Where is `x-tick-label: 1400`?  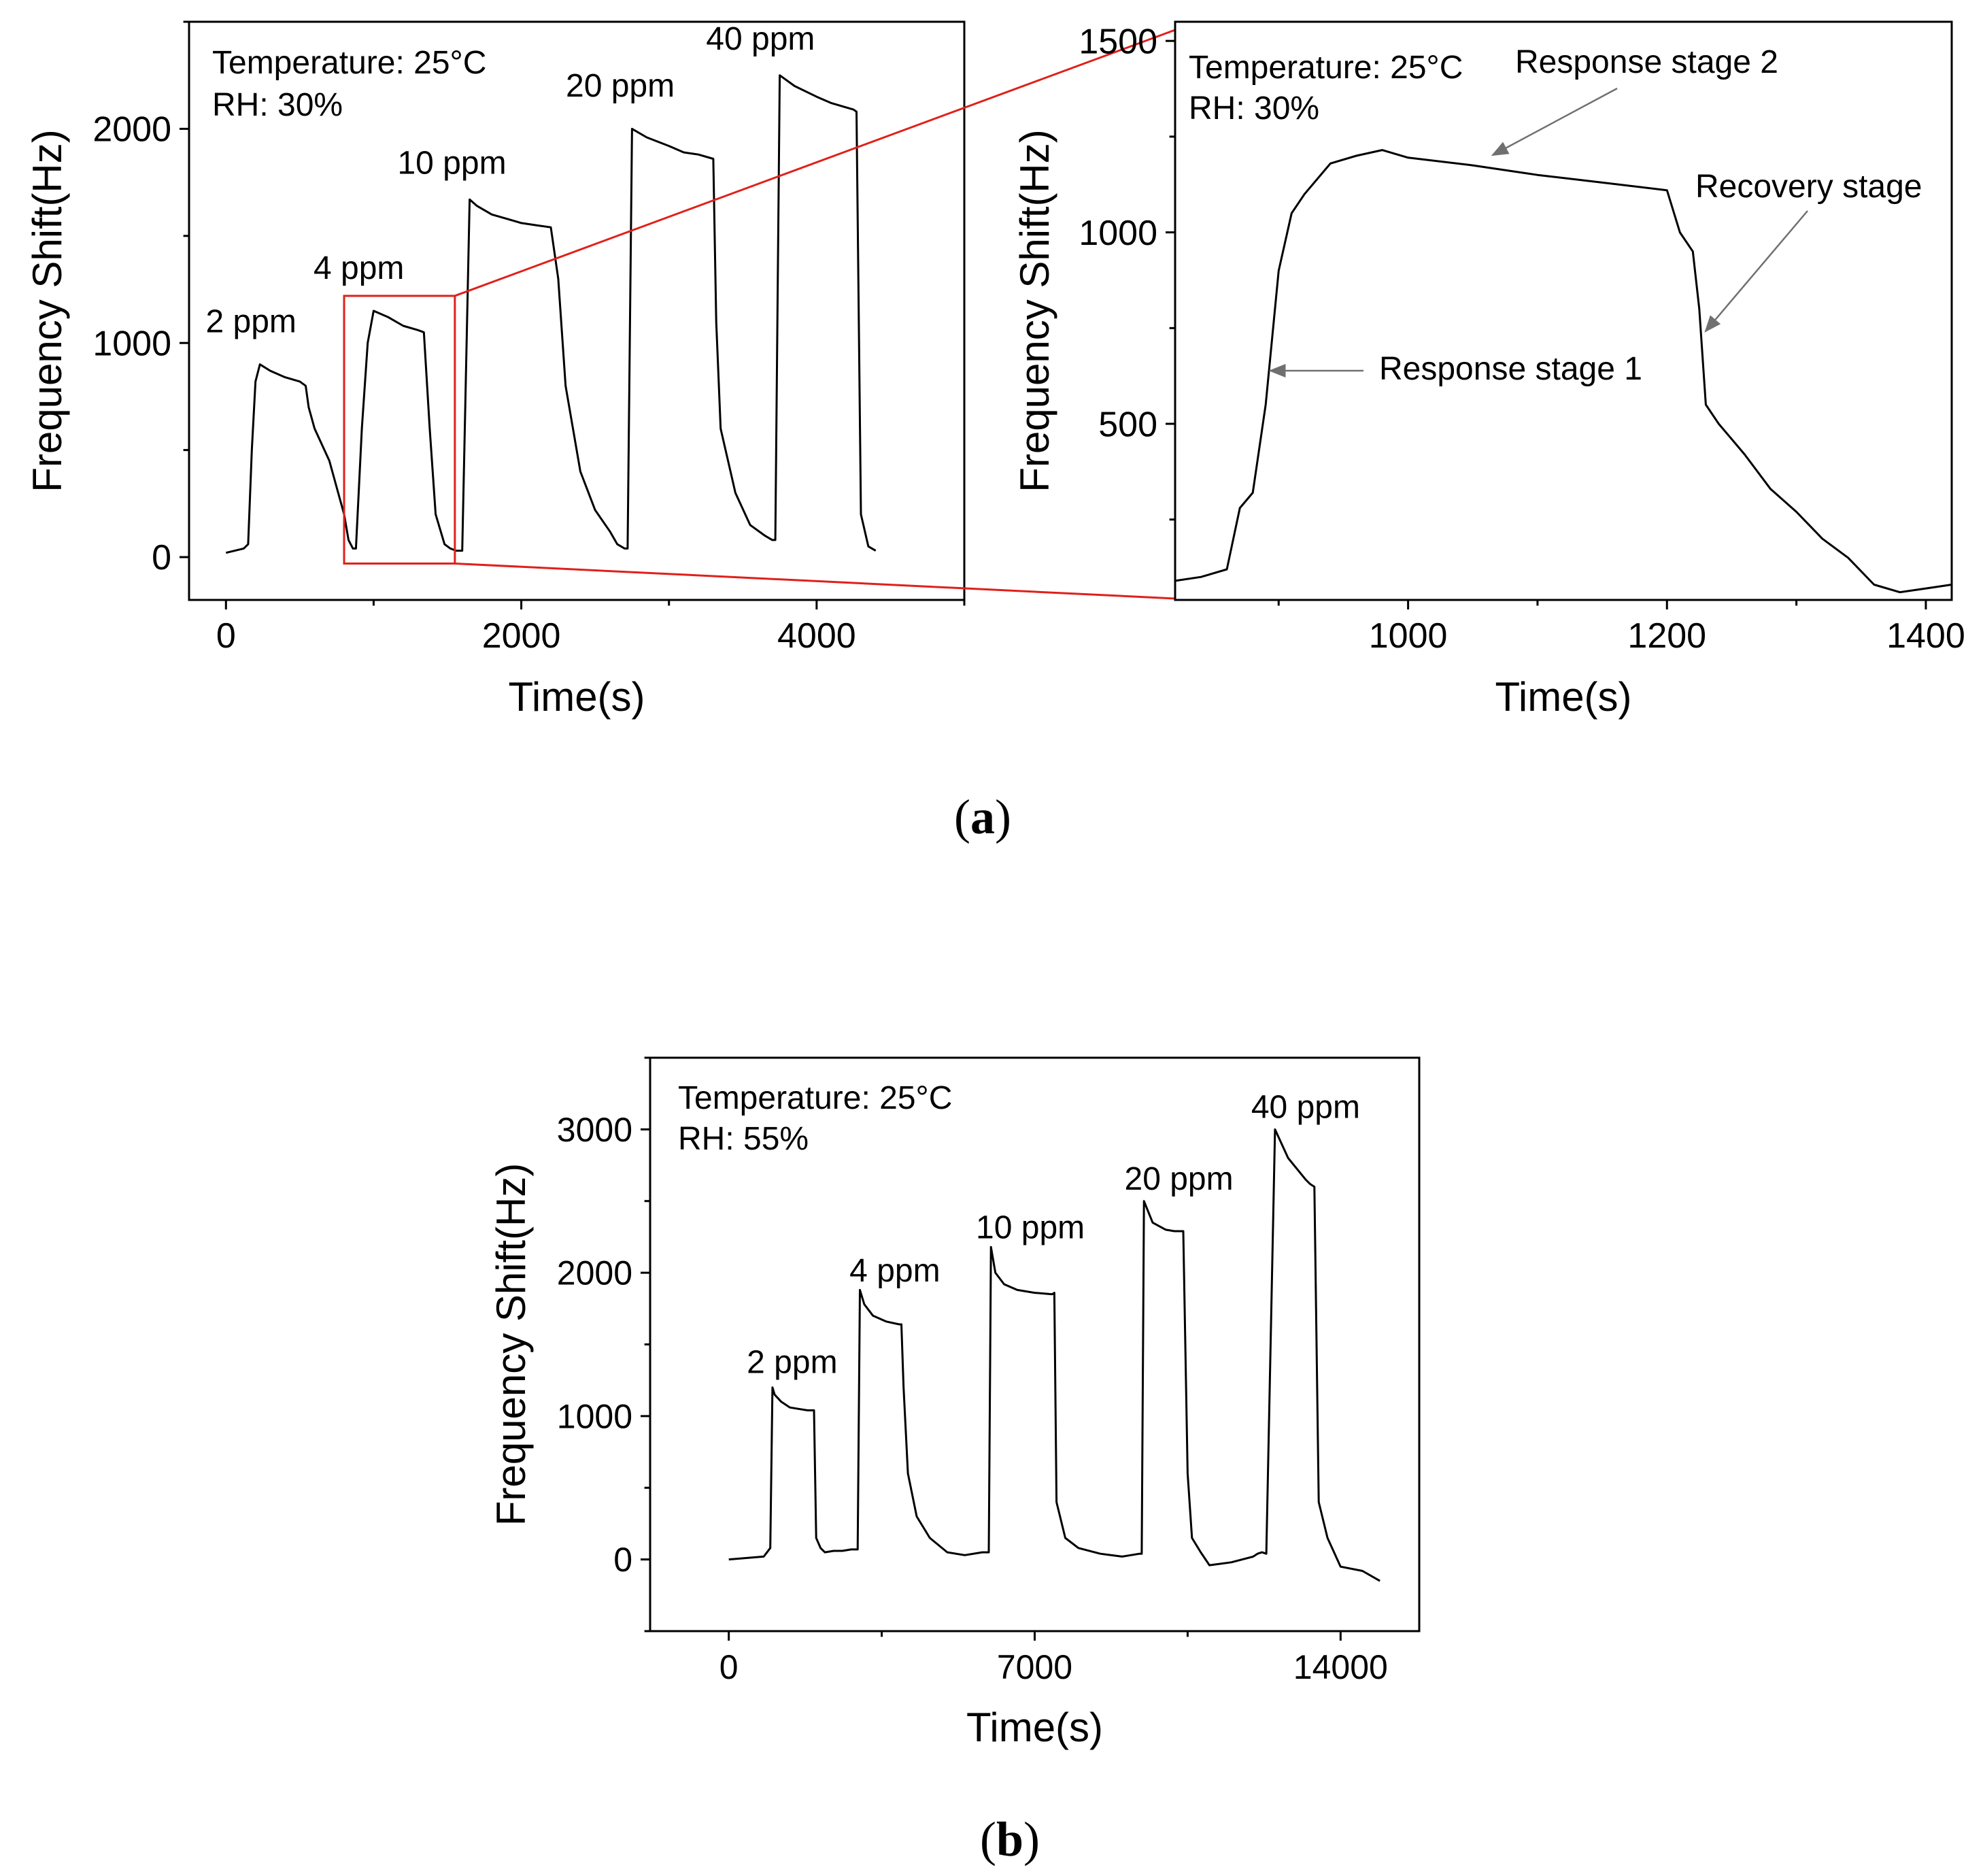 x-tick-label: 1400 is located at coordinates (1925, 636).